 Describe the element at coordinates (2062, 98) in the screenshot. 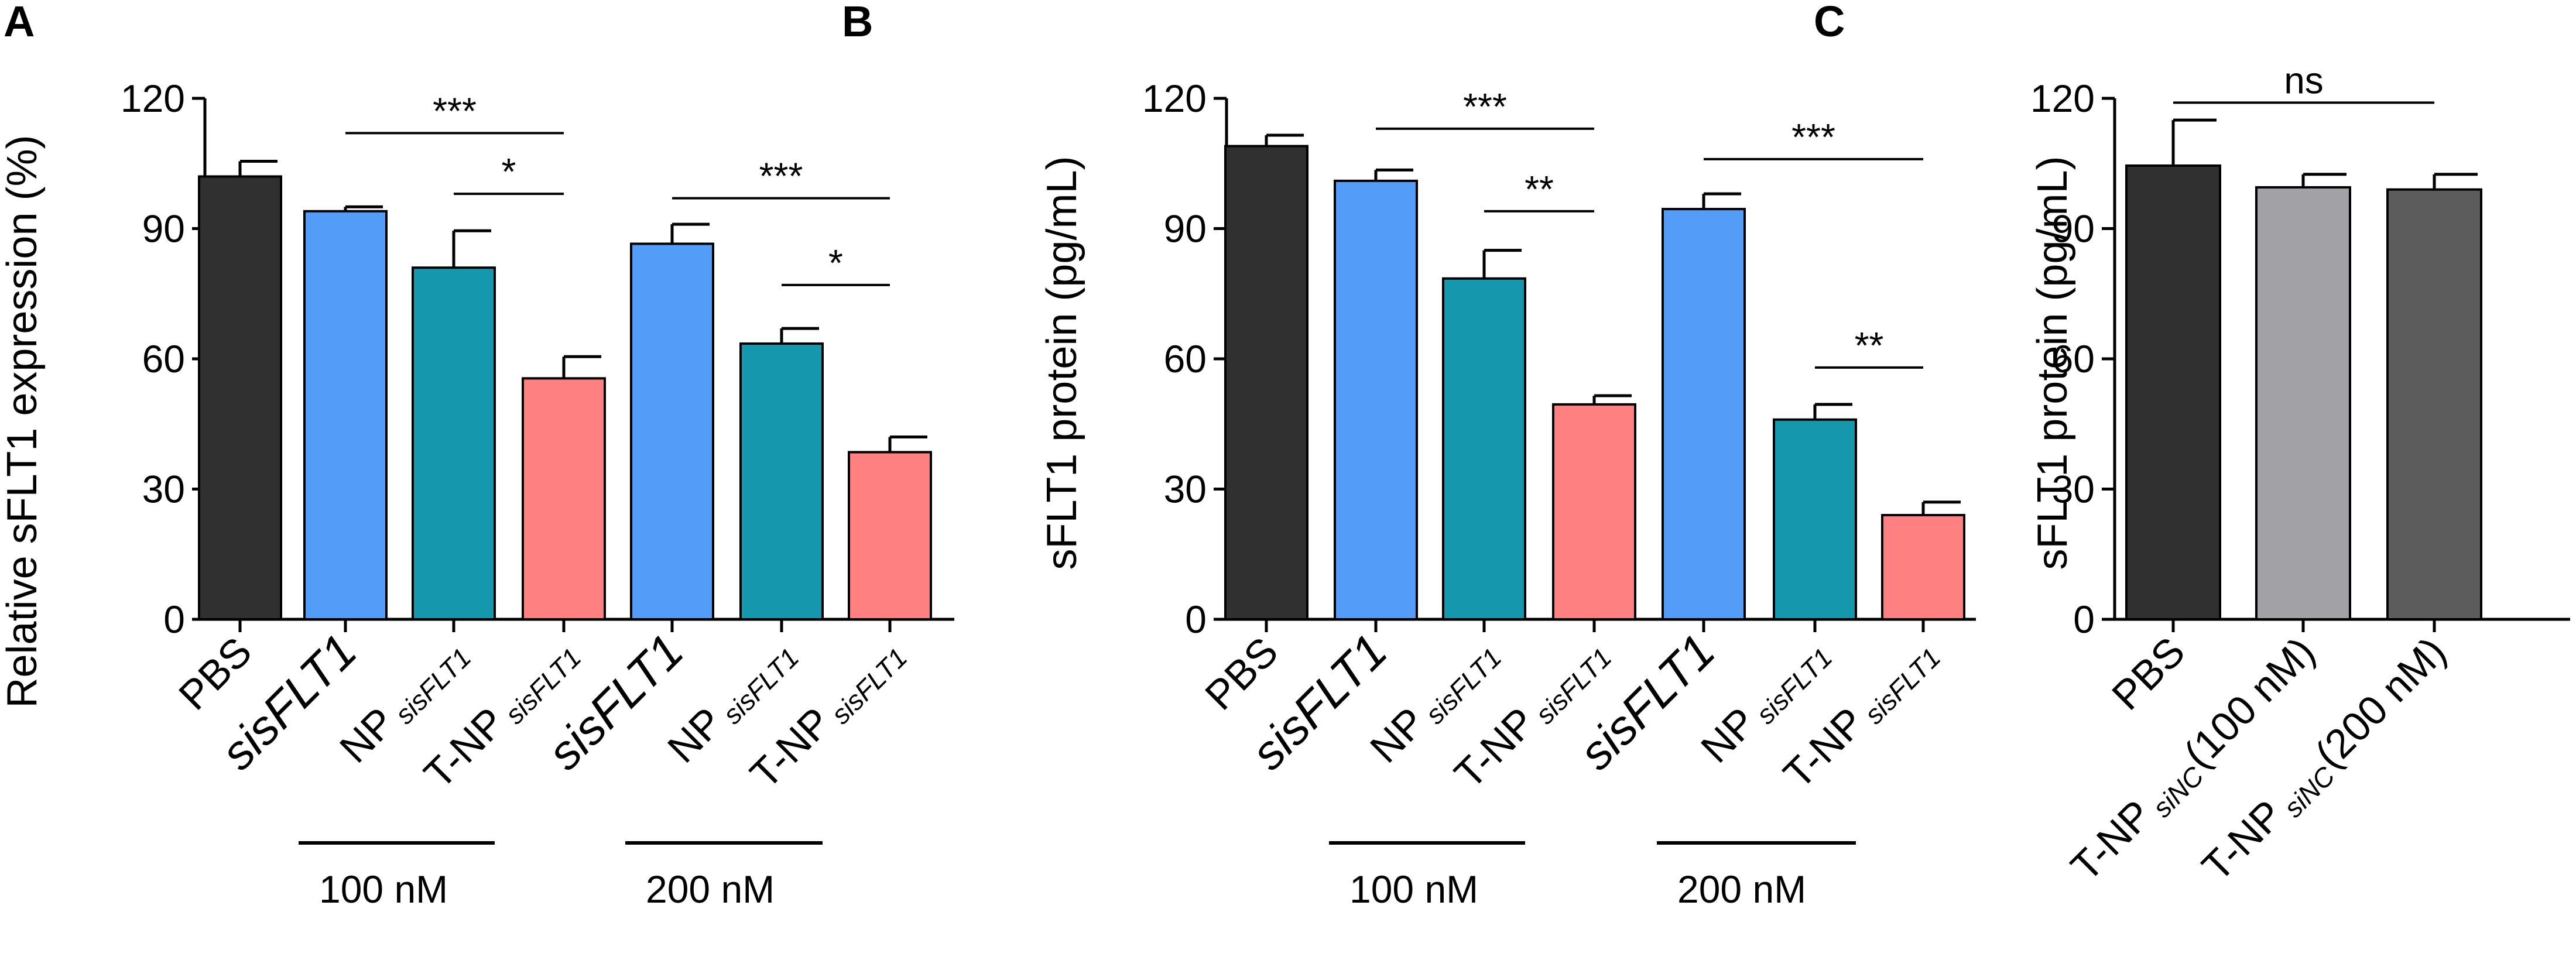

I see `panel-c-y-tick-label: 120` at that location.